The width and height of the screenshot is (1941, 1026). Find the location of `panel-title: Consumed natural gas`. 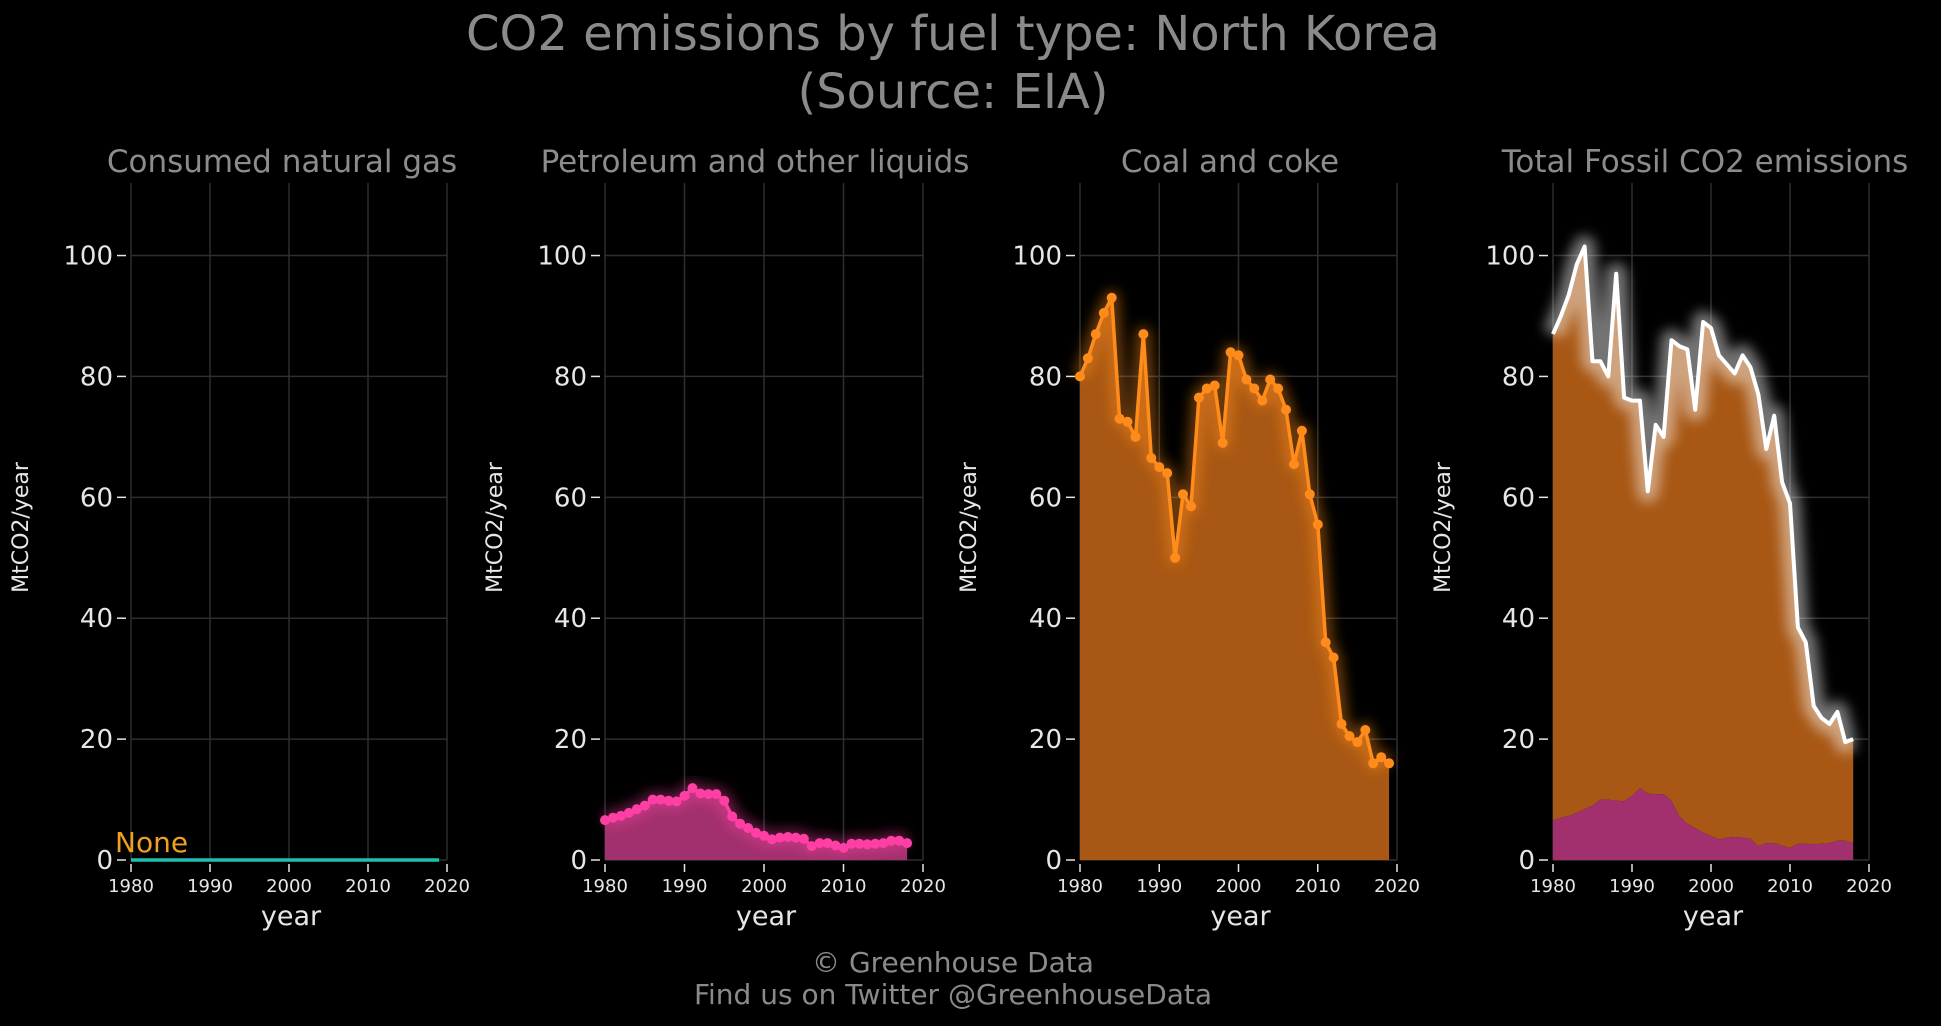

panel-title: Consumed natural gas is located at coordinates (282, 162).